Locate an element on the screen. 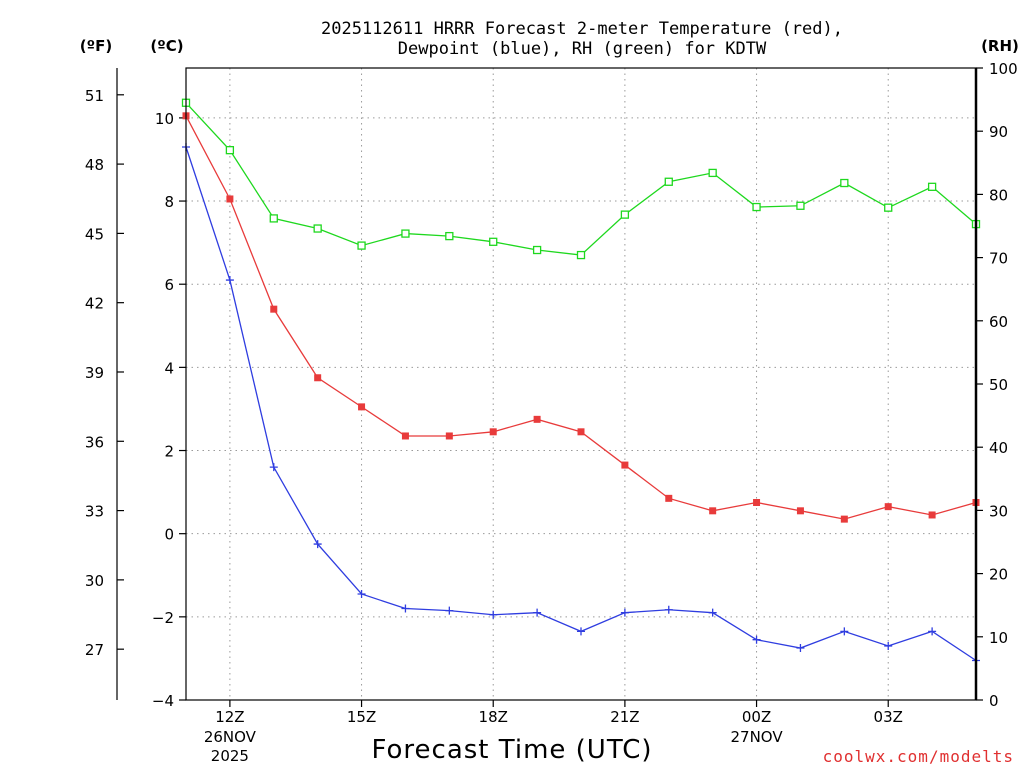 Image resolution: width=1024 pixels, height=768 pixels. celsius-tick-label: 2 is located at coordinates (169, 452).